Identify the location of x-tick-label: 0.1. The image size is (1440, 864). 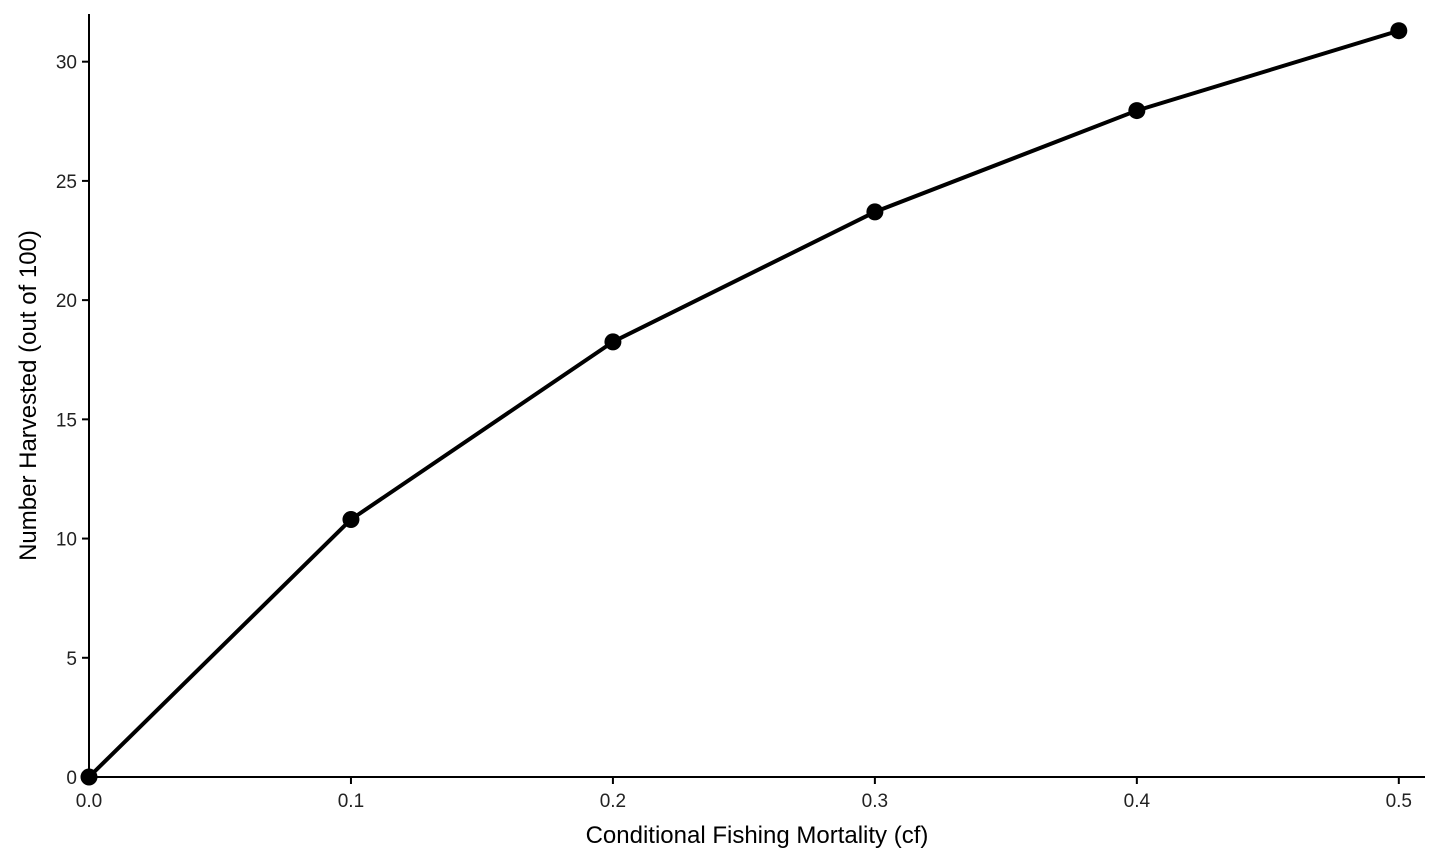
(351, 801).